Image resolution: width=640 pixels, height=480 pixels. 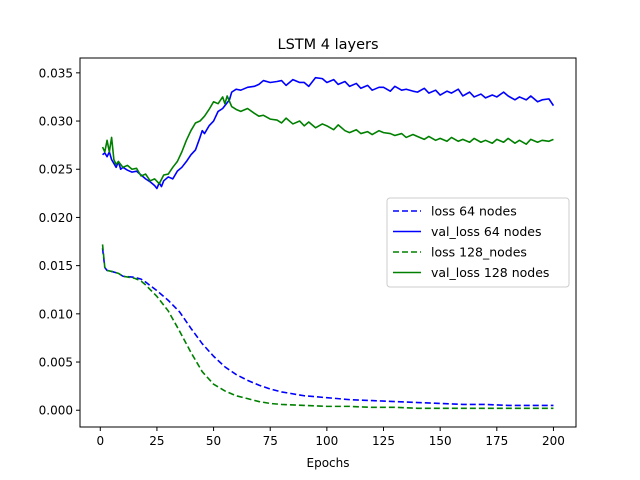 What do you see at coordinates (56, 411) in the screenshot?
I see `y-tick-label: 0.000` at bounding box center [56, 411].